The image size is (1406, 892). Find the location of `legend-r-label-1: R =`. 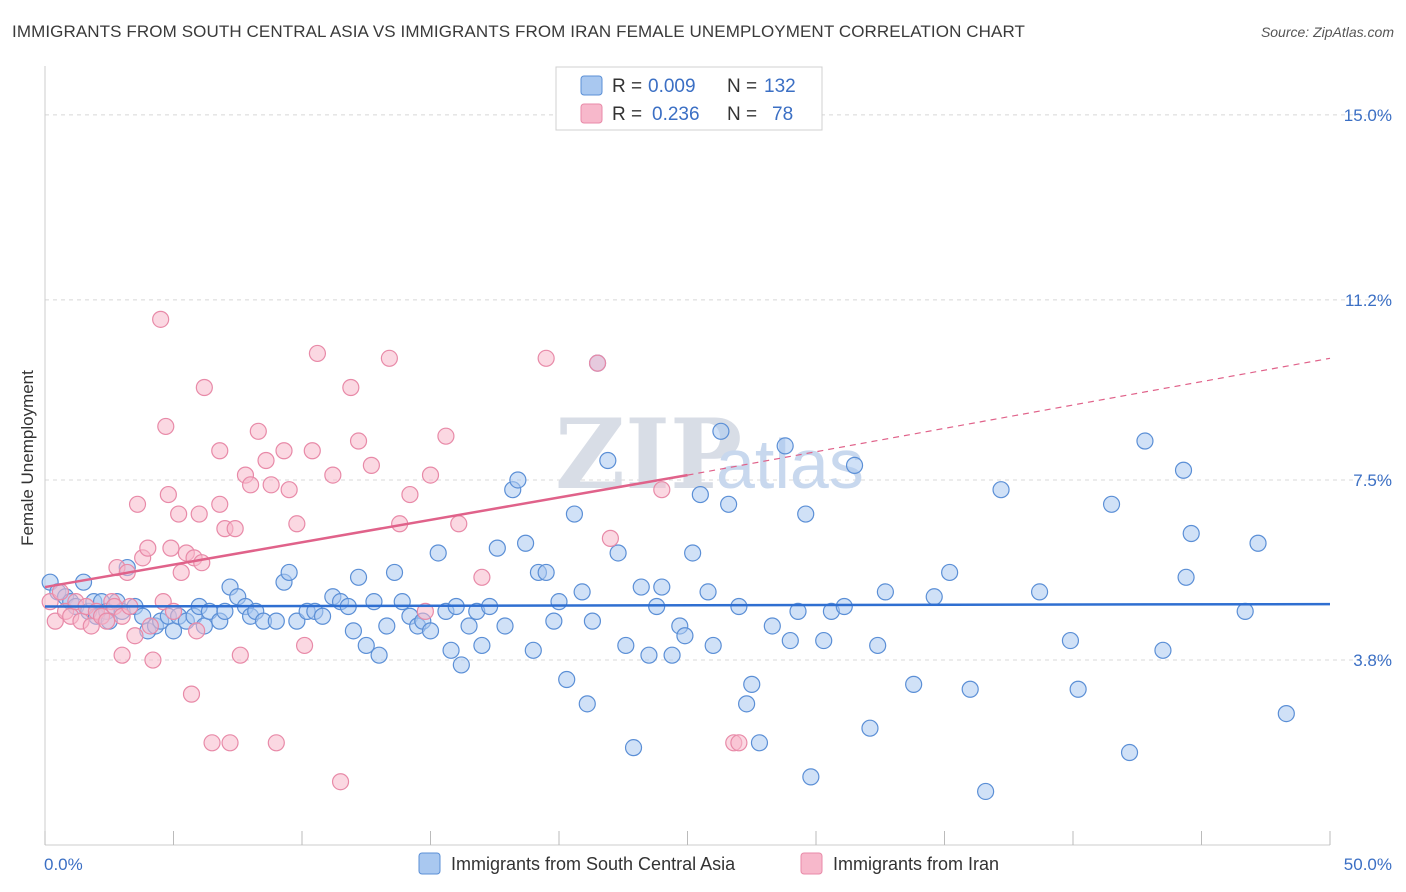

legend-r-label-1: R = is located at coordinates (627, 86).